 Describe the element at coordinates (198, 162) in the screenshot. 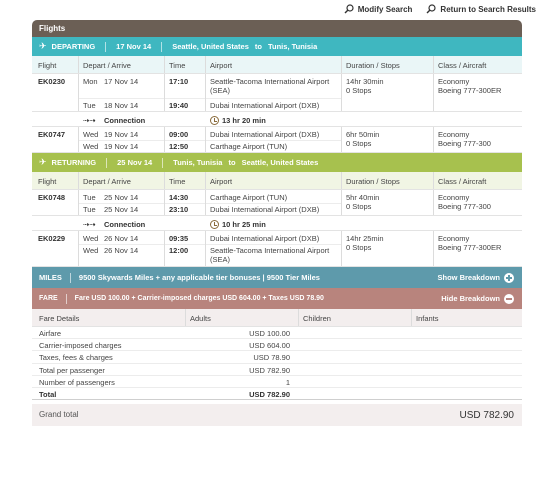

I see `returning-from: Tunis, Tunisia` at that location.